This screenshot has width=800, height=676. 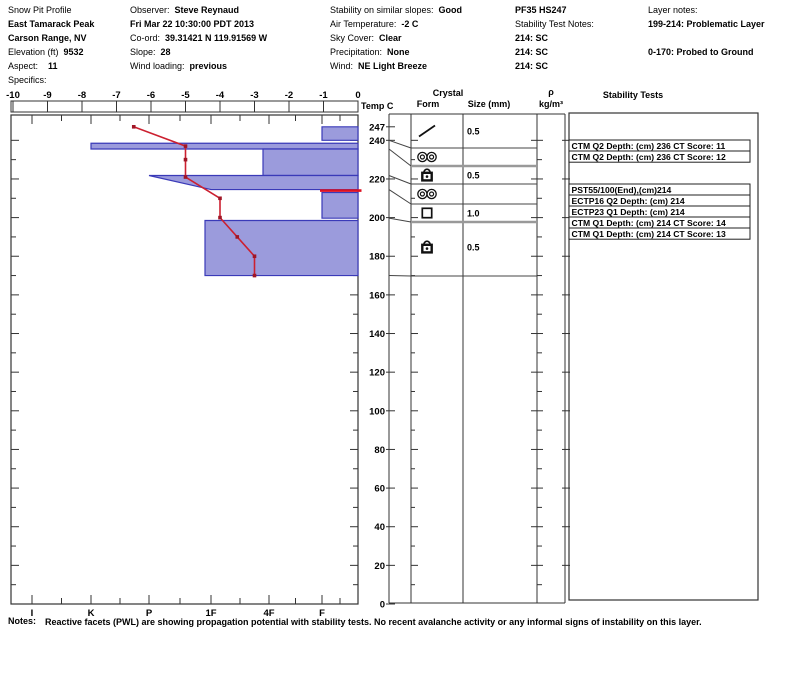 I want to click on faceted-crystals-icon, so click(x=427, y=213).